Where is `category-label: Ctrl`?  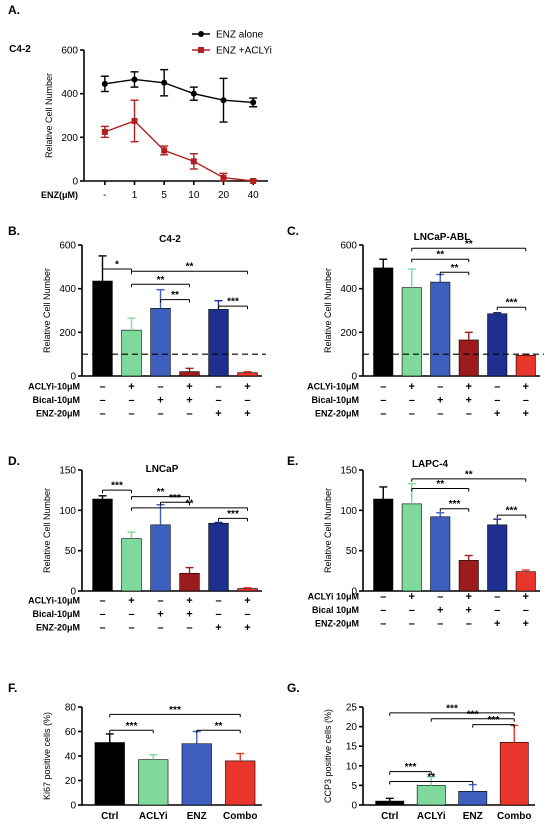
category-label: Ctrl is located at coordinates (109, 816).